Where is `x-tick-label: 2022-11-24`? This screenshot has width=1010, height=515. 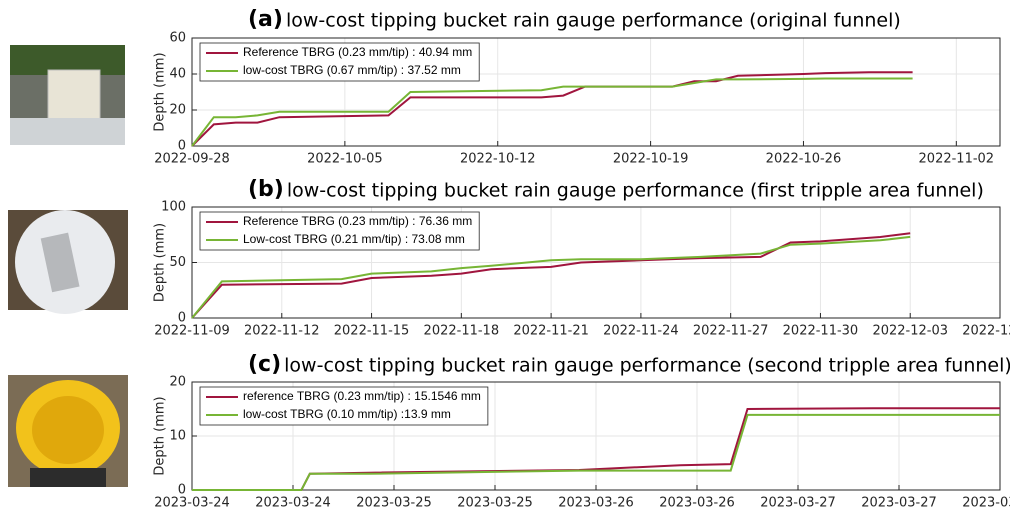 x-tick-label: 2022-11-24 is located at coordinates (641, 331).